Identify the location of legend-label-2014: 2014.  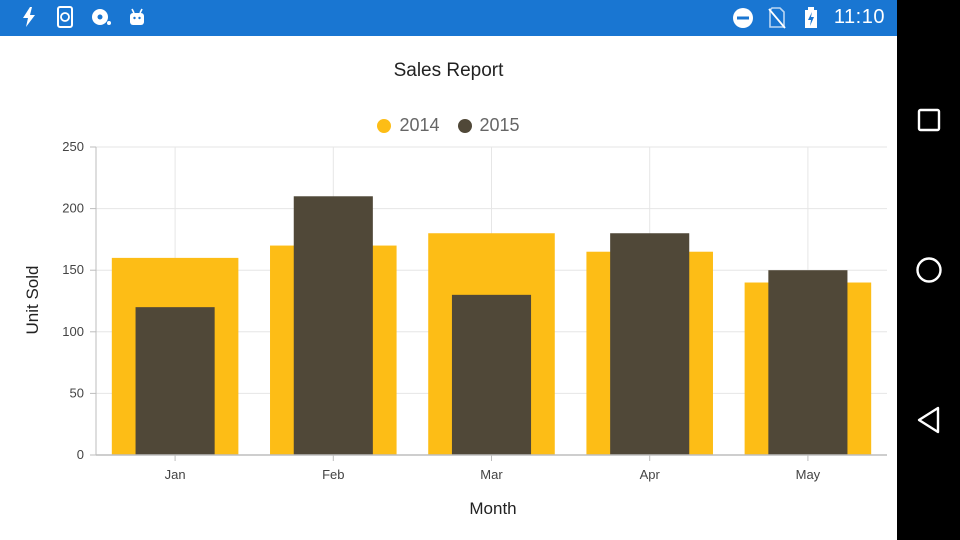
(419, 125).